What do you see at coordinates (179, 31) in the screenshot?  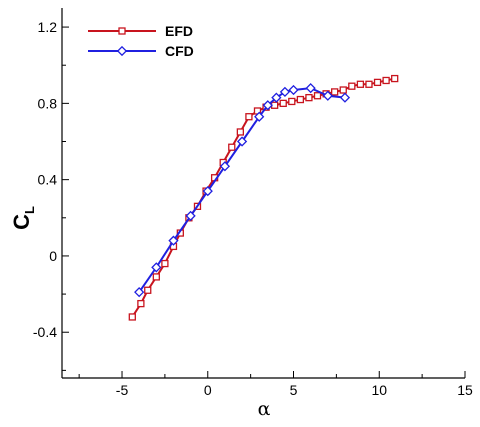 I see `legend-label-efd: EFD` at bounding box center [179, 31].